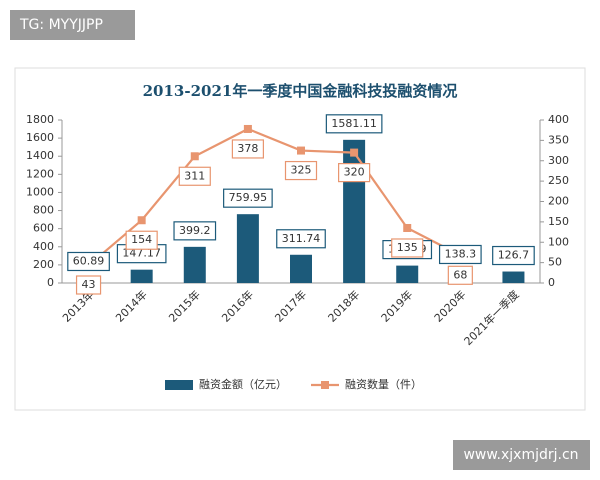  Describe the element at coordinates (300, 91) in the screenshot. I see `chart-title: 2013-2021年一季度中国金融科技投融资情况` at that location.